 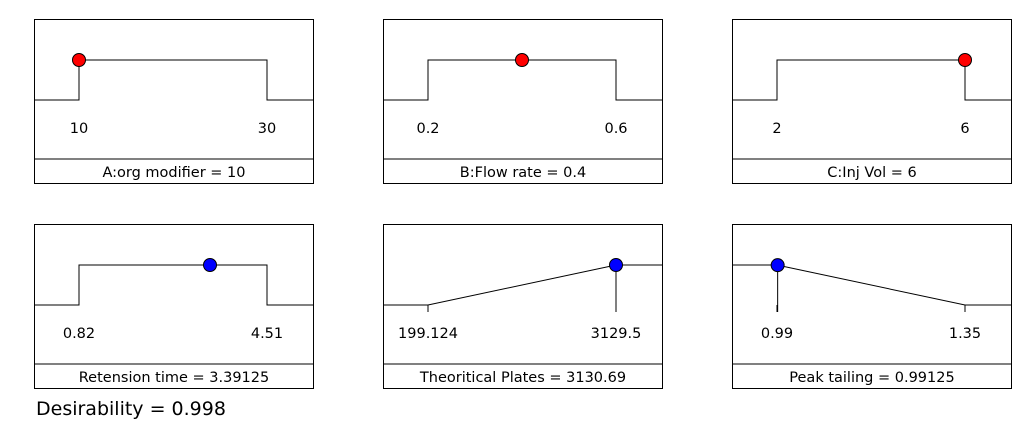 What do you see at coordinates (173, 173) in the screenshot?
I see `panel-title: A:org modifier = 10` at bounding box center [173, 173].